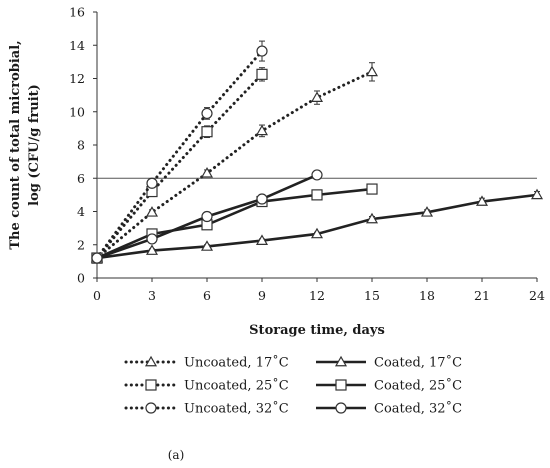 This screenshot has width=550, height=468. I want to click on x-tick-label: 24, so click(537, 295).